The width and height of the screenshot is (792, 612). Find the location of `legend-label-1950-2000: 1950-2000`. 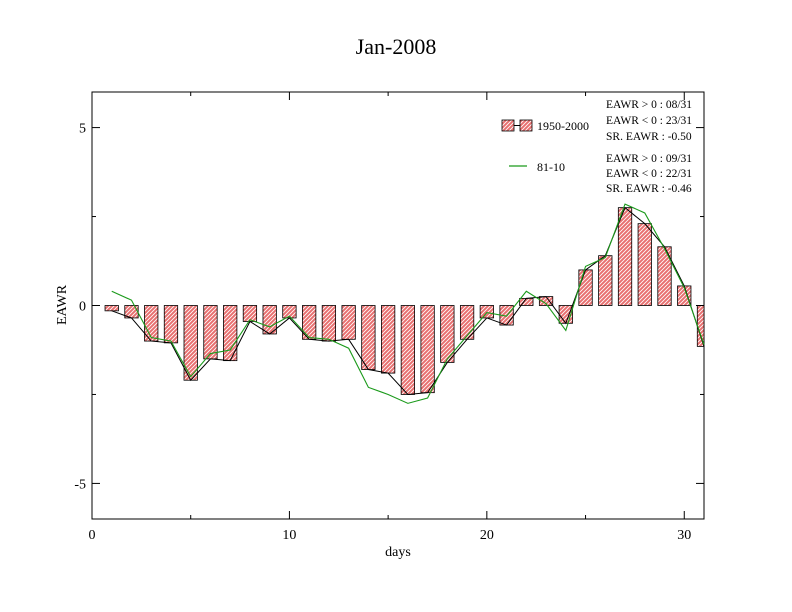

legend-label-1950-2000: 1950-2000 is located at coordinates (563, 126).